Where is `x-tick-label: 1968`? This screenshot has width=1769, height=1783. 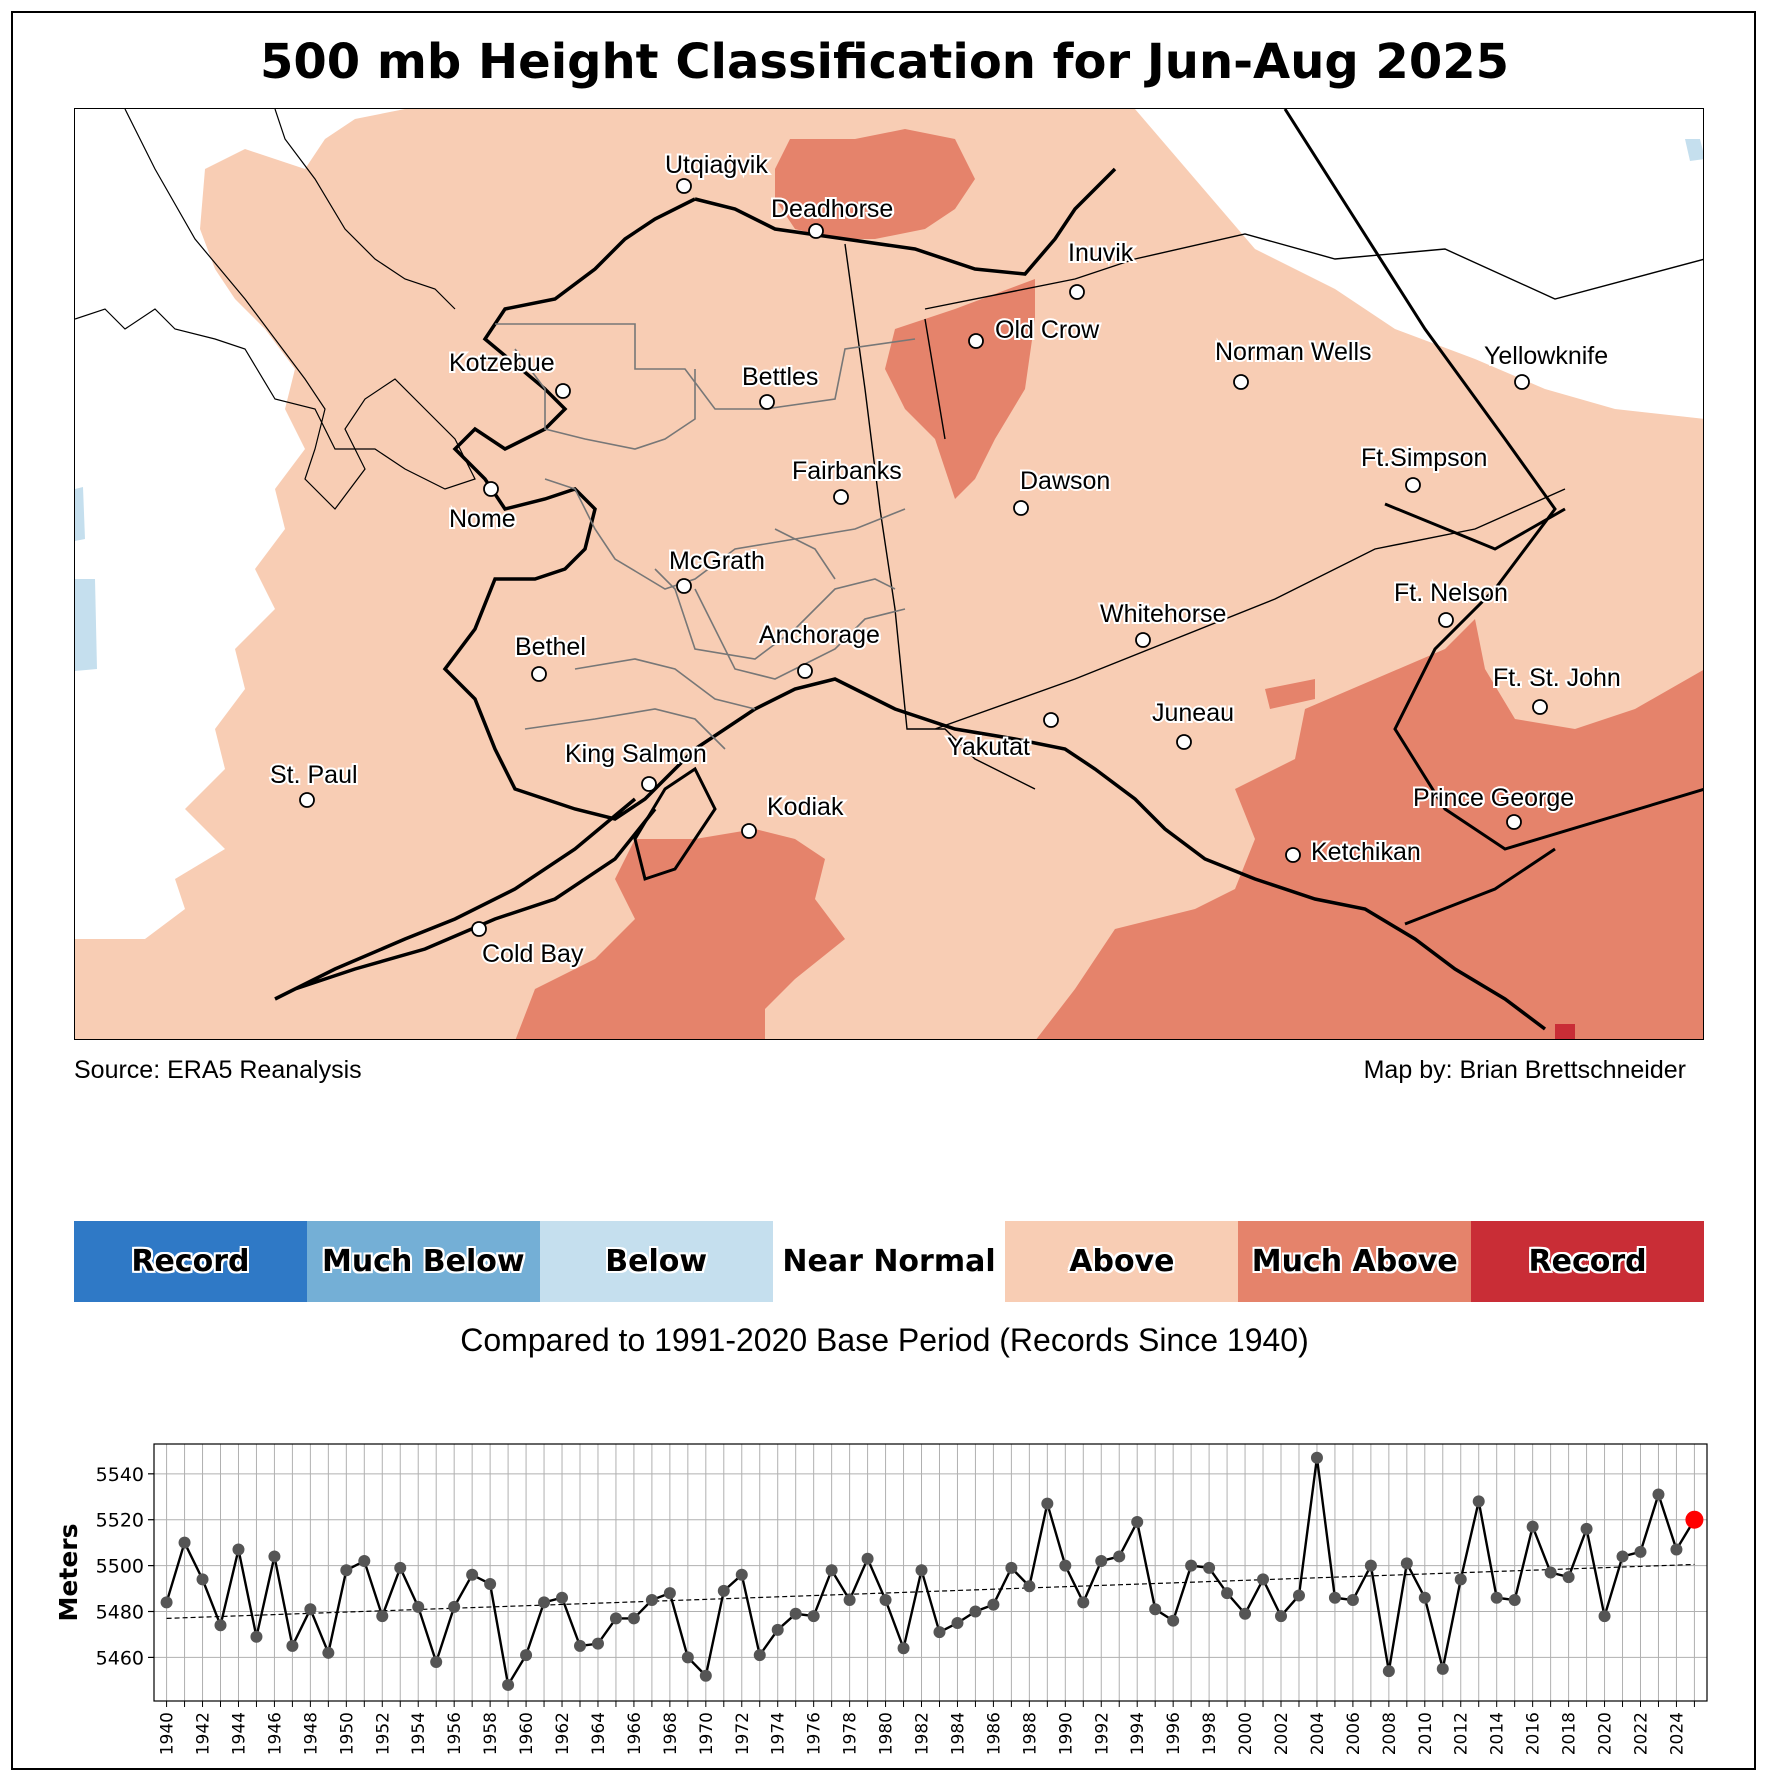
x-tick-label: 1968 is located at coordinates (671, 1733).